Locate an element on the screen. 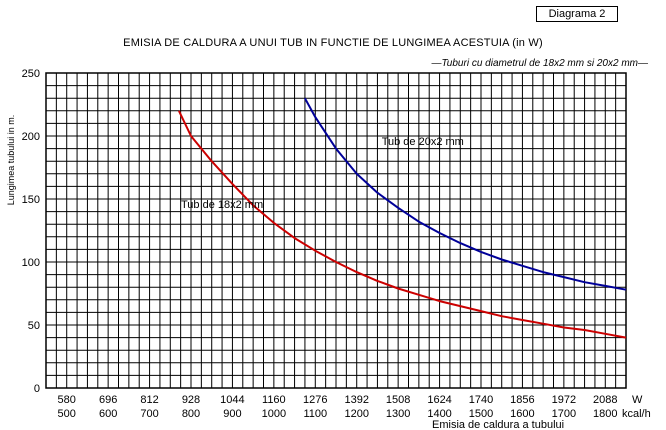  x-tick-label-kcal: 900 is located at coordinates (232, 414).